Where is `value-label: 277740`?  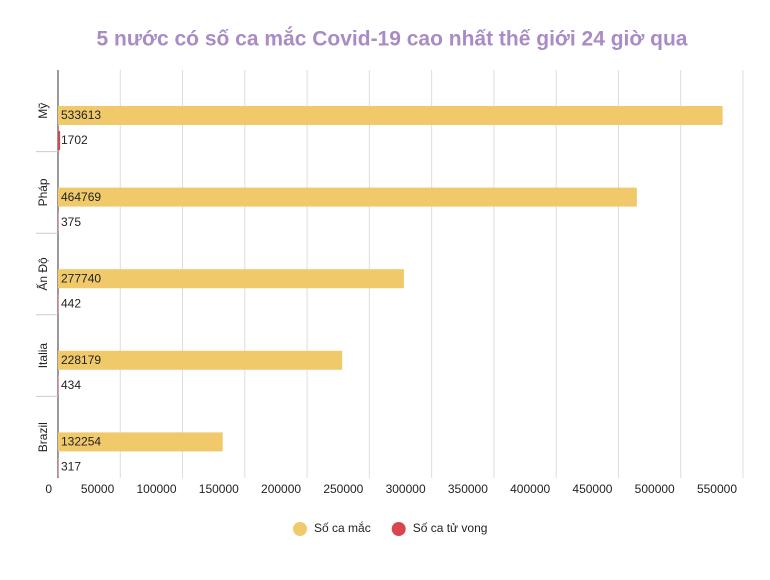
value-label: 277740 is located at coordinates (81, 278).